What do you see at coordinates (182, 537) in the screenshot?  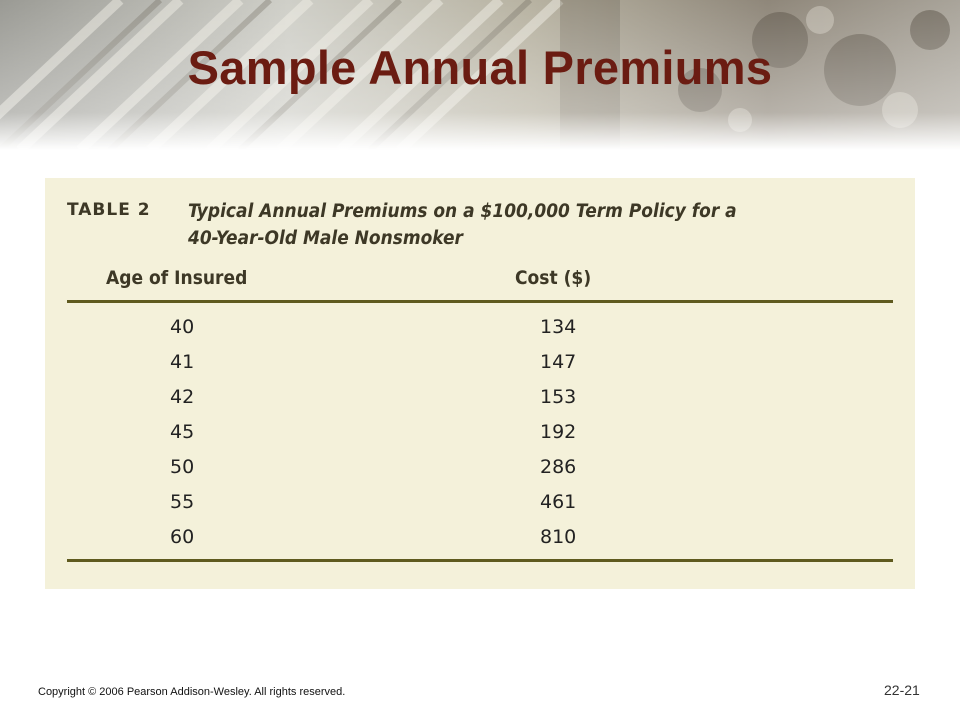 I see `cell-age: 60` at bounding box center [182, 537].